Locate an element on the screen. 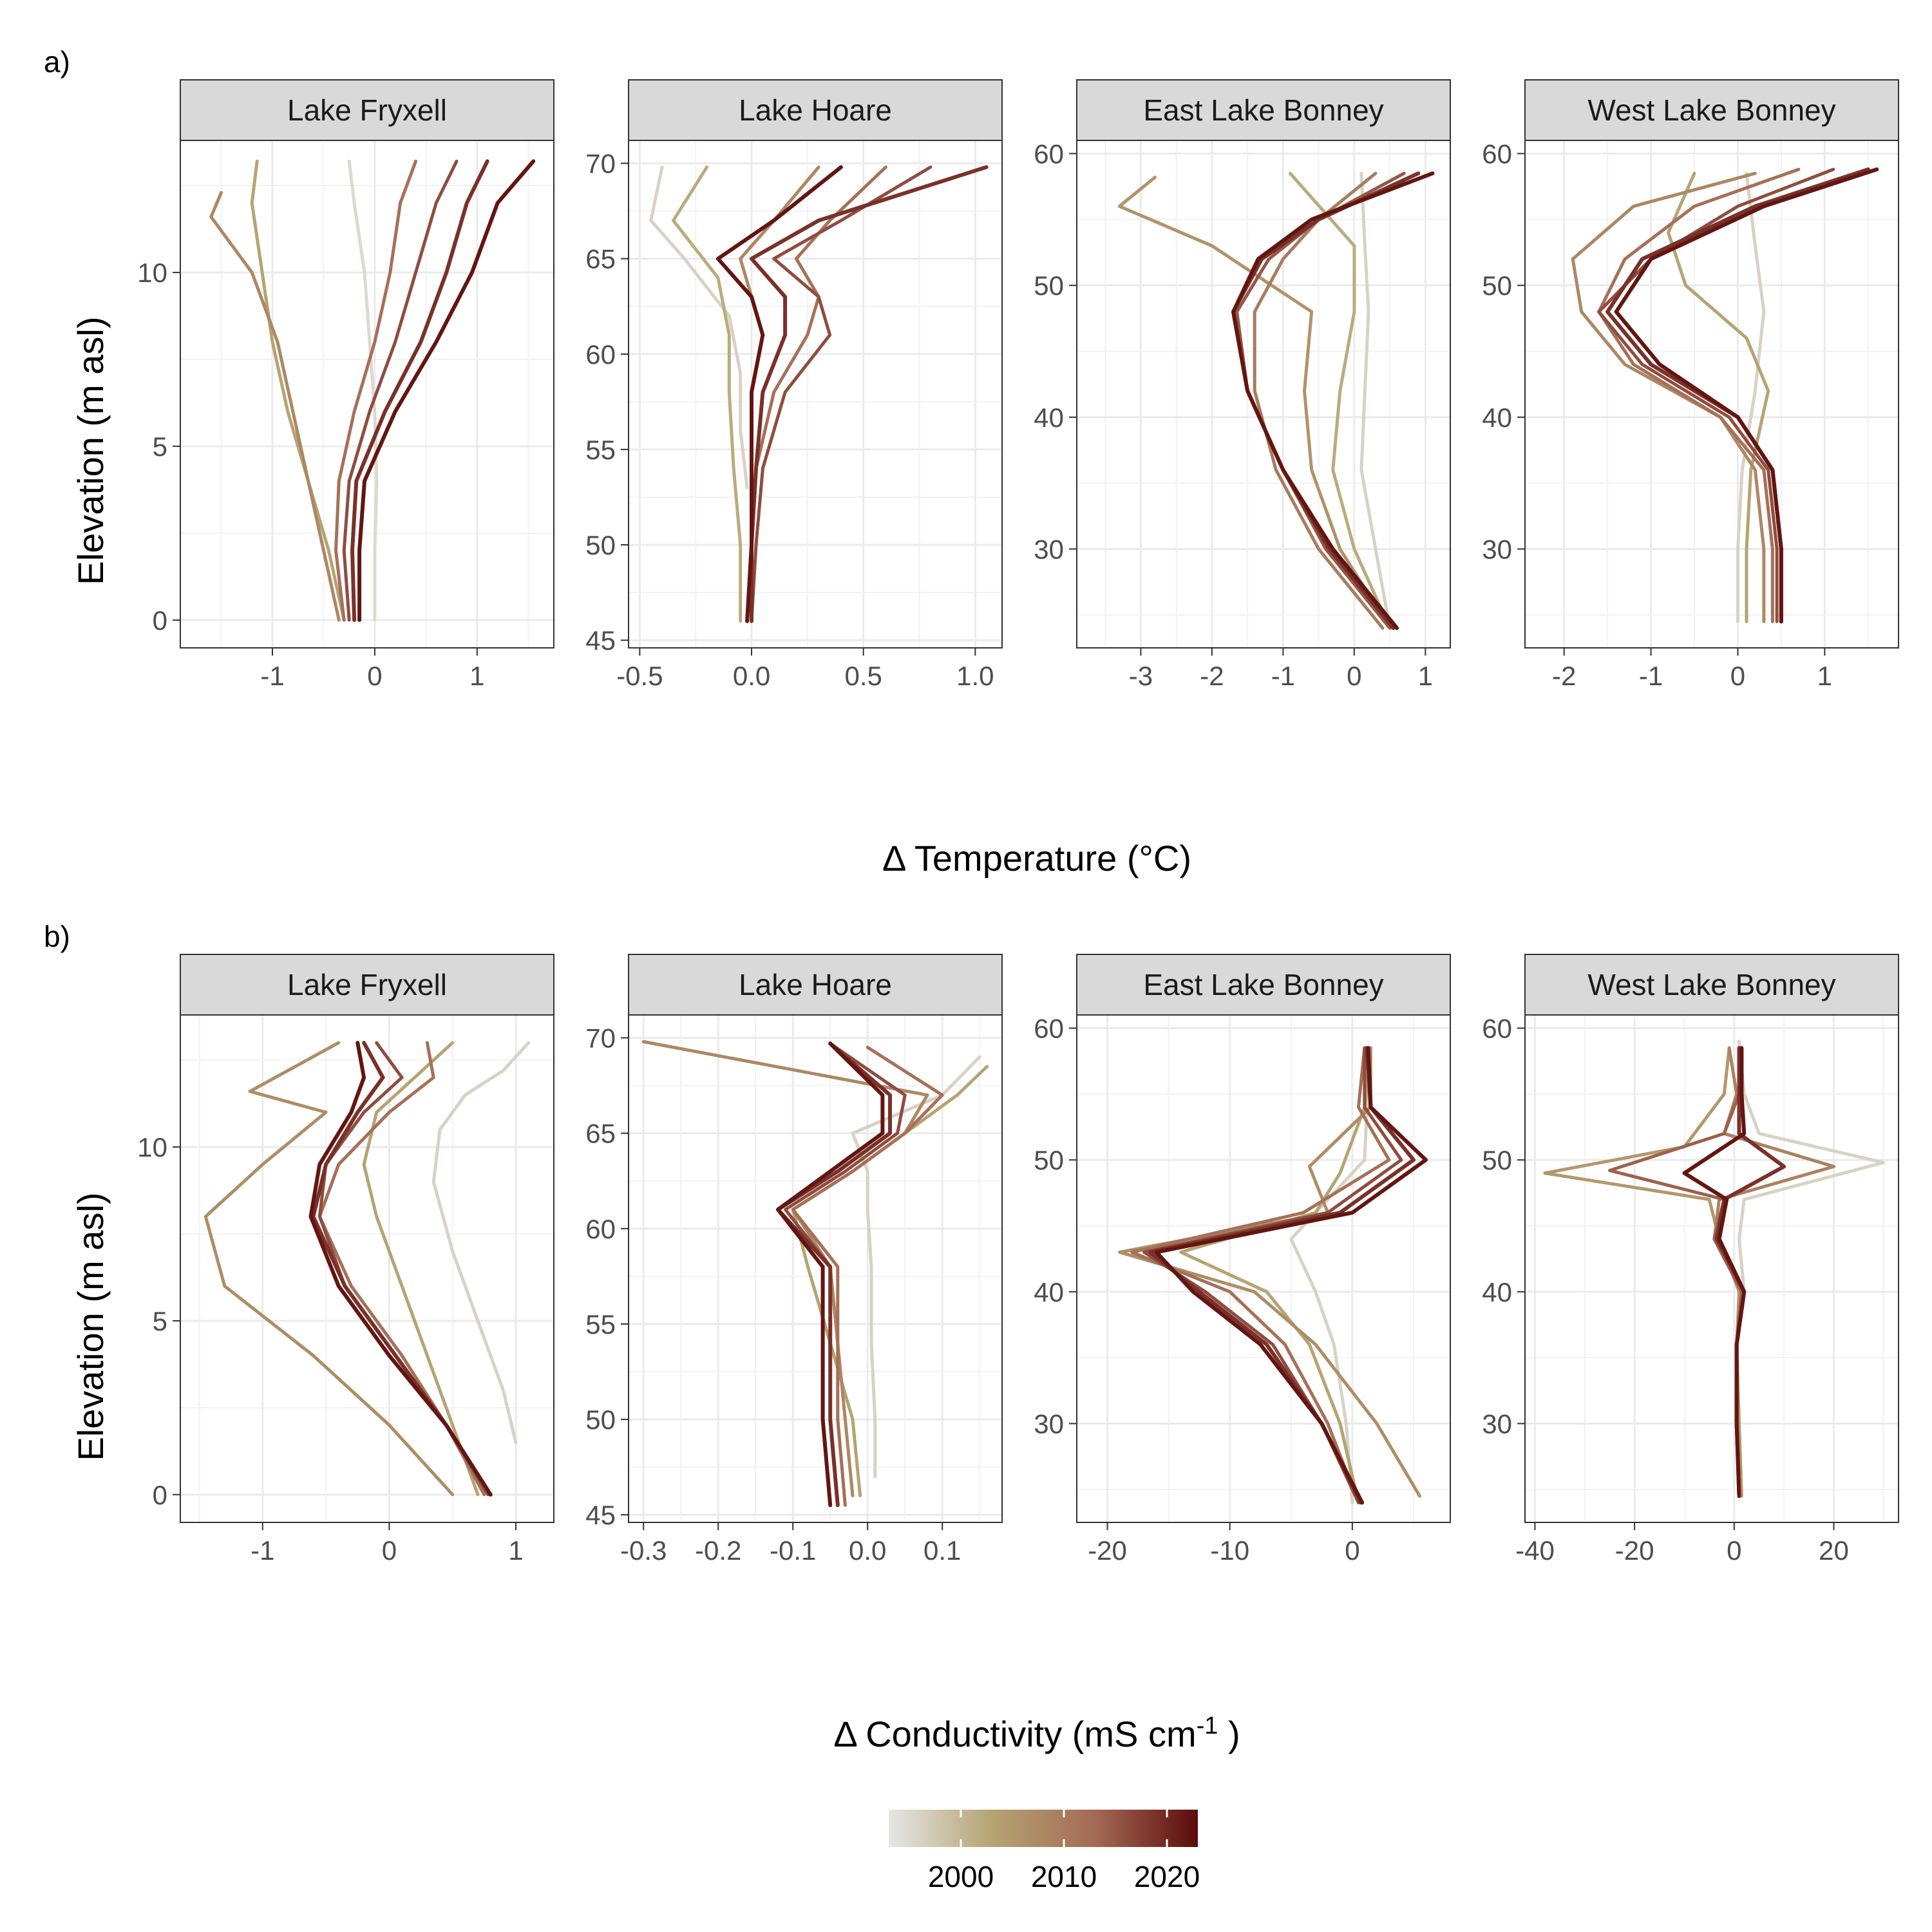  row-a-x-axis-title: Δ Temperature (°C) is located at coordinates (1036, 858).